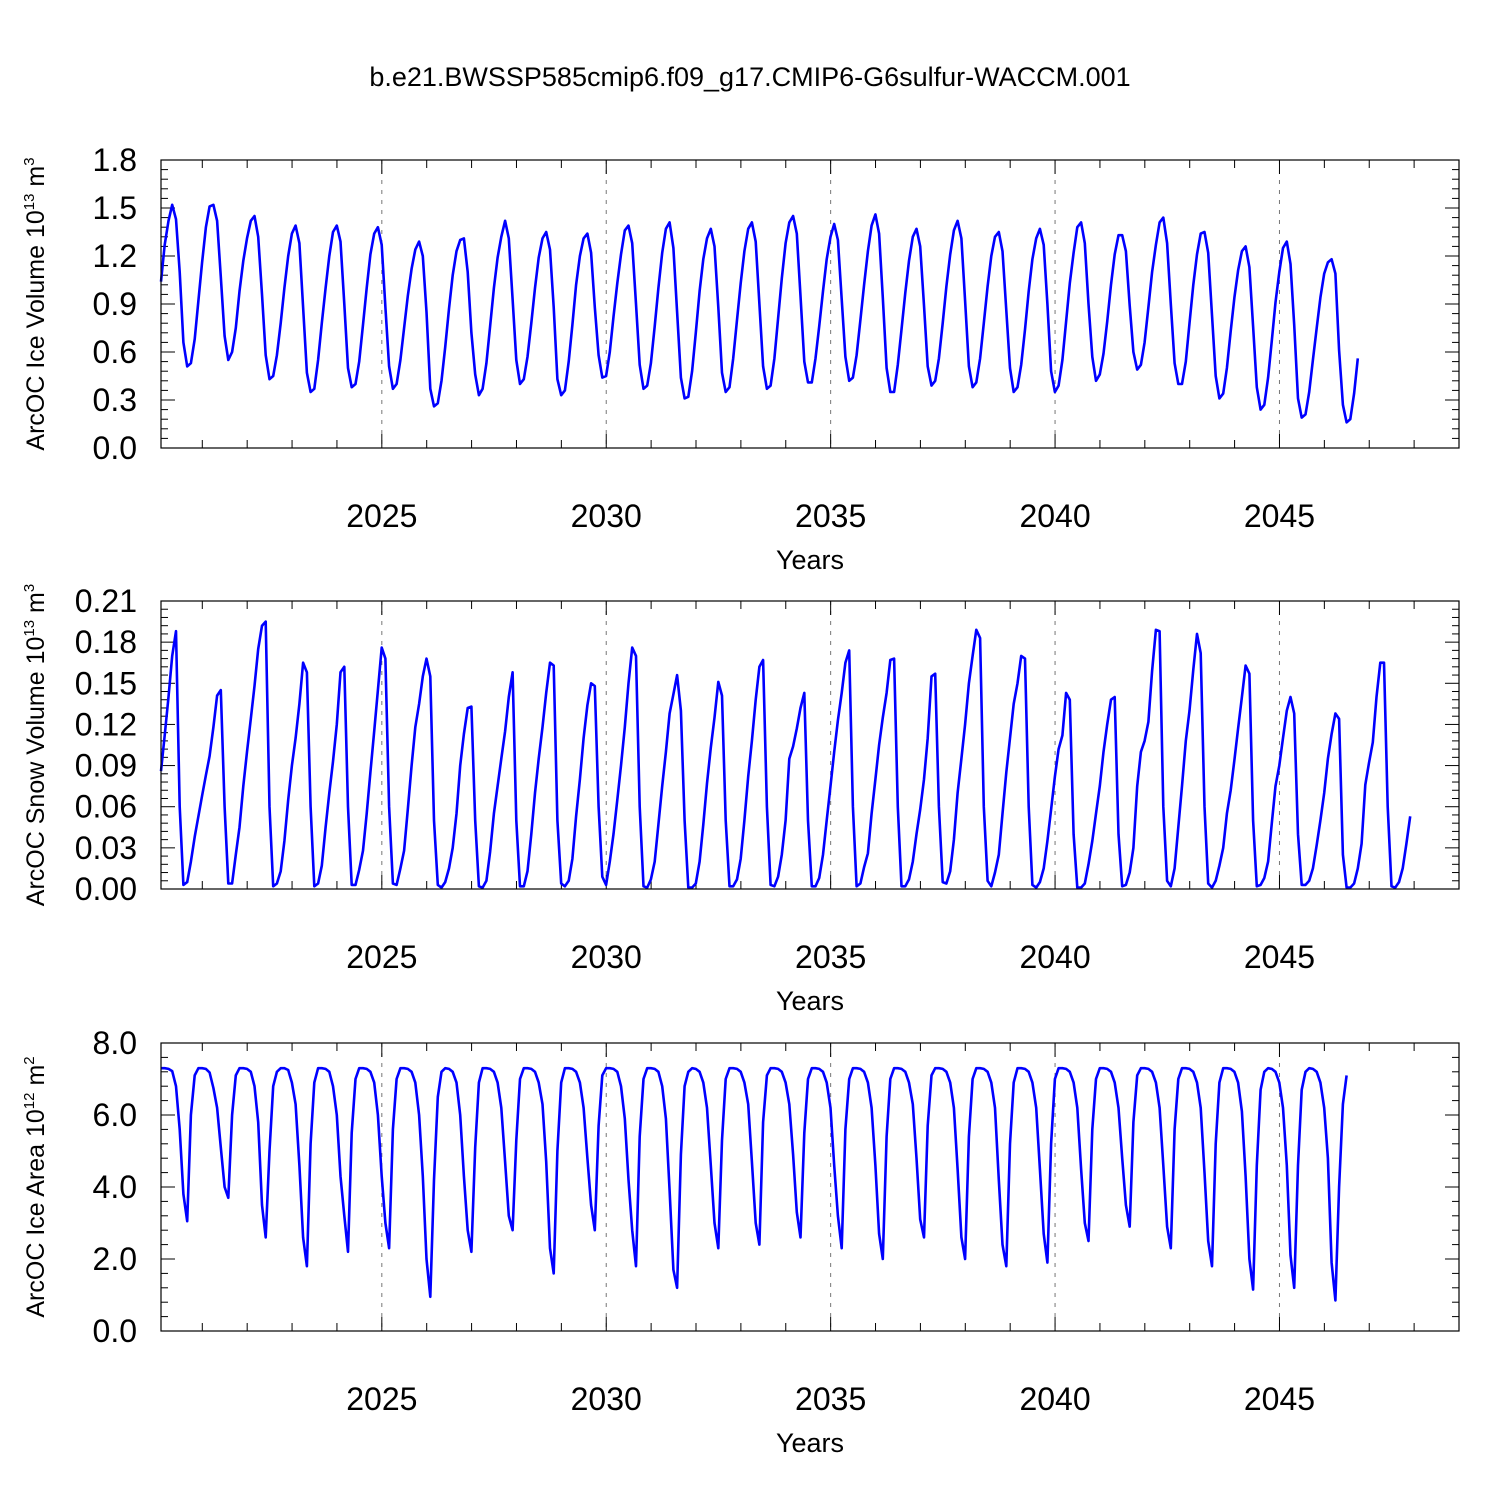 This screenshot has height=1500, width=1500. What do you see at coordinates (106, 766) in the screenshot?
I see `y-tick-label: 0.09` at bounding box center [106, 766].